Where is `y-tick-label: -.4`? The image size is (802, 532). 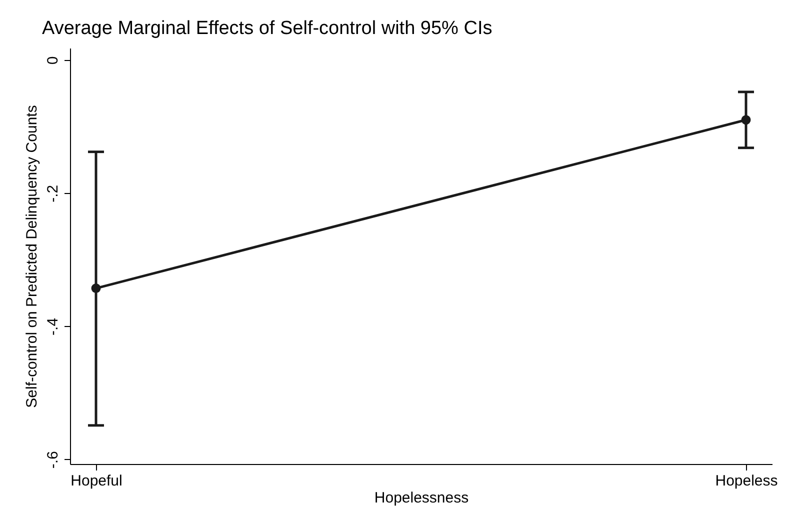
y-tick-label: -.4 is located at coordinates (53, 327).